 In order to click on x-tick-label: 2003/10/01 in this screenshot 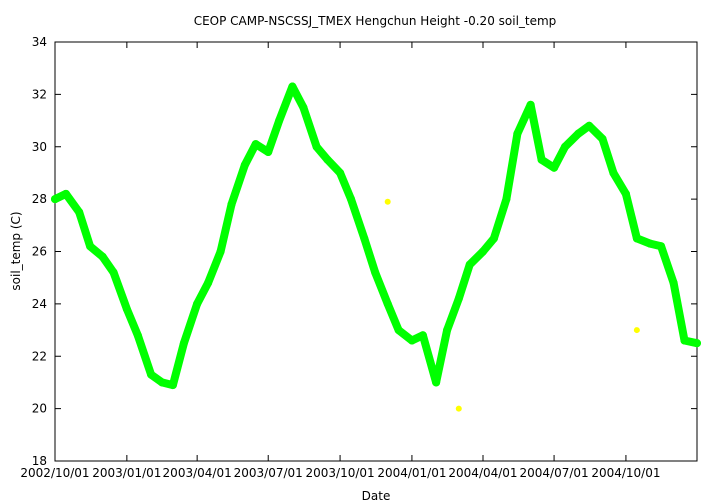, I will do `click(339, 473)`.